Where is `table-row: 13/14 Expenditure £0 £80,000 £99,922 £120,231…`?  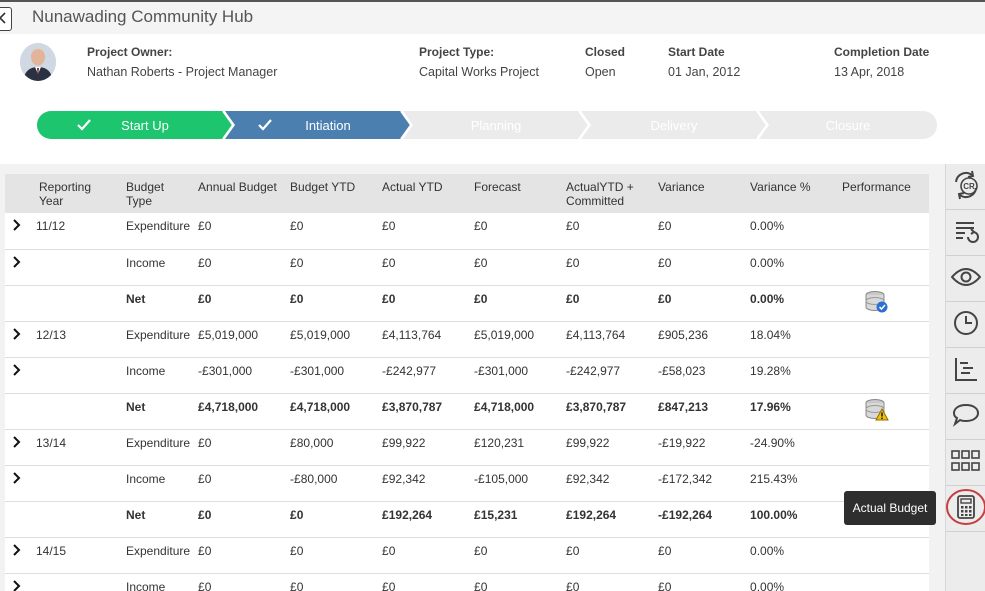
table-row: 13/14 Expenditure £0 £80,000 £99,922 £120,231… is located at coordinates (467, 447).